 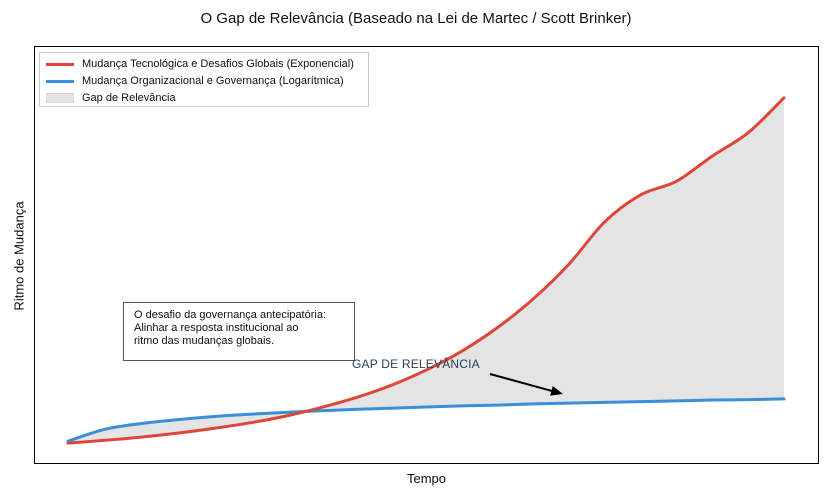 What do you see at coordinates (129, 98) in the screenshot?
I see `legend-label-gap: Gap de Relevância` at bounding box center [129, 98].